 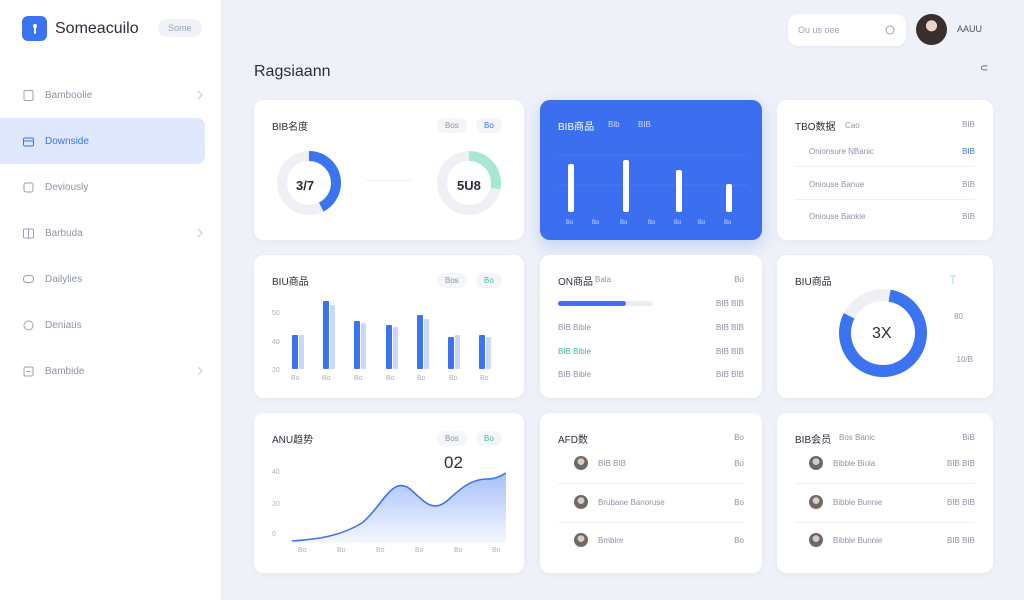 I want to click on card-big-donut: BIU商品 3X 80 10/B, so click(x=885, y=326).